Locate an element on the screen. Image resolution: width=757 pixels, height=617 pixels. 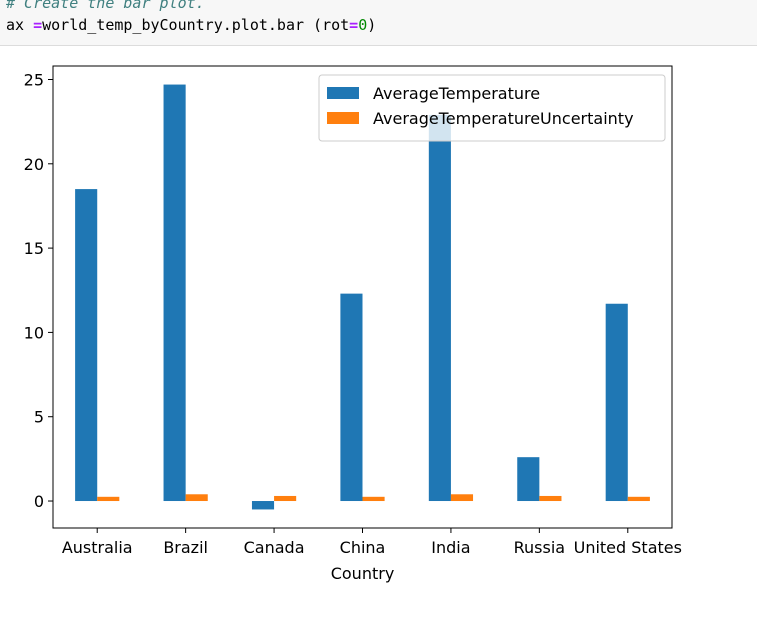
x-tick-label: Russia is located at coordinates (539, 547).